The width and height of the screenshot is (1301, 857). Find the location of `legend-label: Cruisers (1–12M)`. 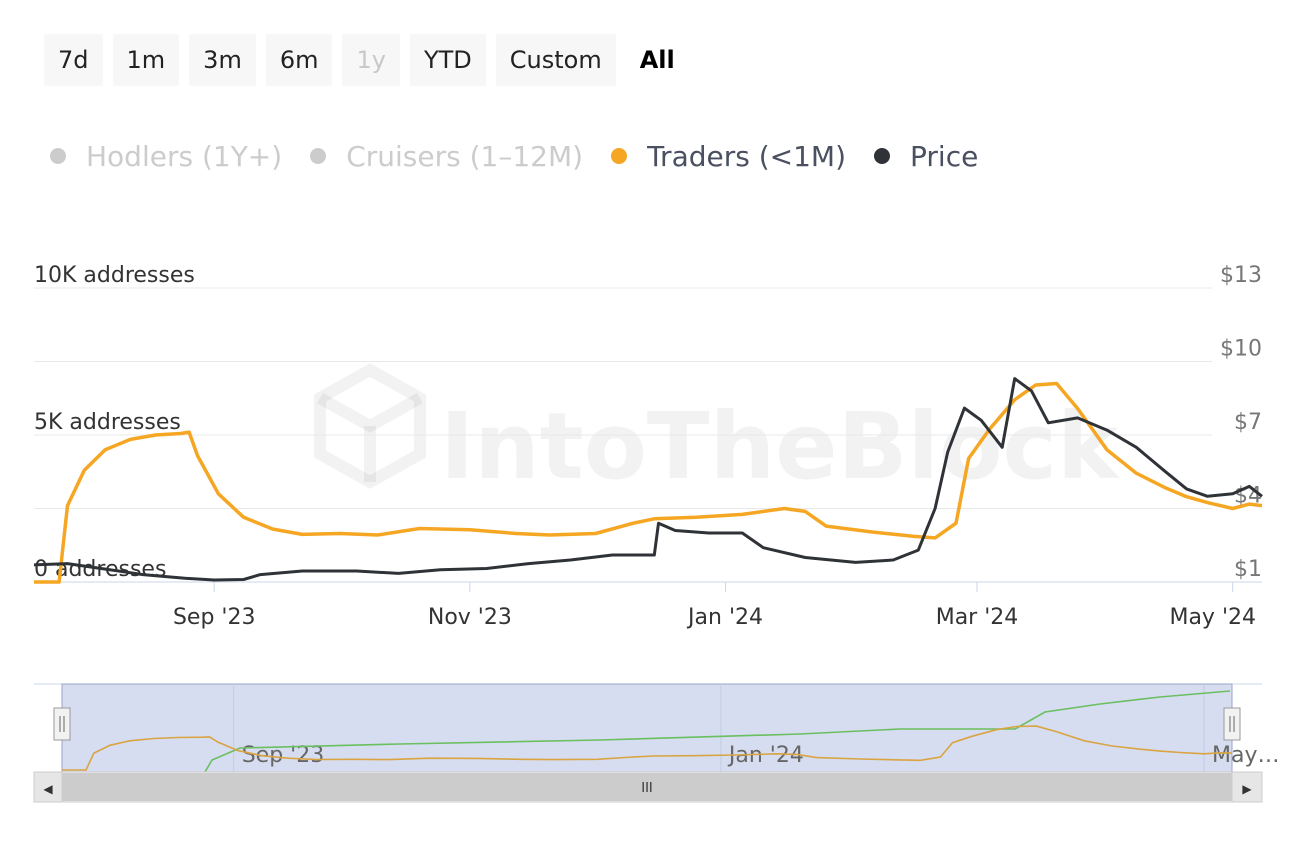

legend-label: Cruisers (1–12M) is located at coordinates (465, 156).